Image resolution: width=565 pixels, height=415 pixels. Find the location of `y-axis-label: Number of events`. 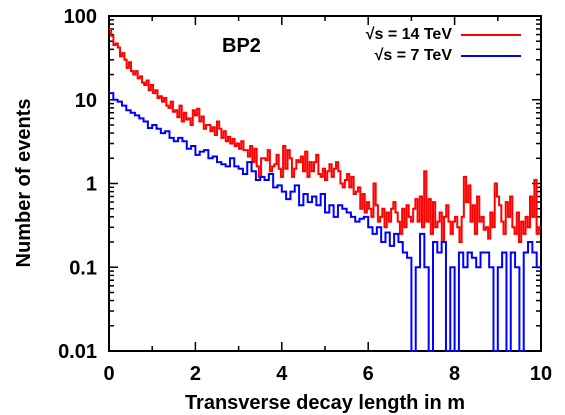

y-axis-label: Number of events is located at coordinates (24, 183).